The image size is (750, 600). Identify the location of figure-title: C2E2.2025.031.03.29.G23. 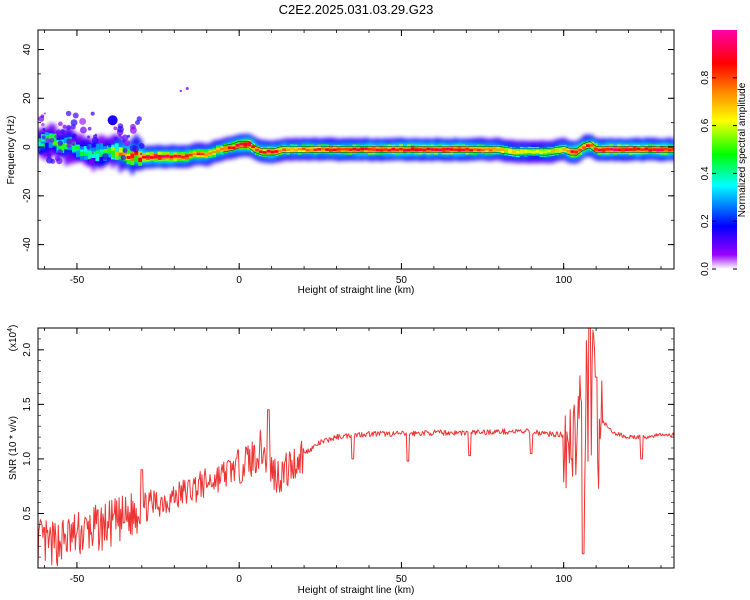
(356, 9).